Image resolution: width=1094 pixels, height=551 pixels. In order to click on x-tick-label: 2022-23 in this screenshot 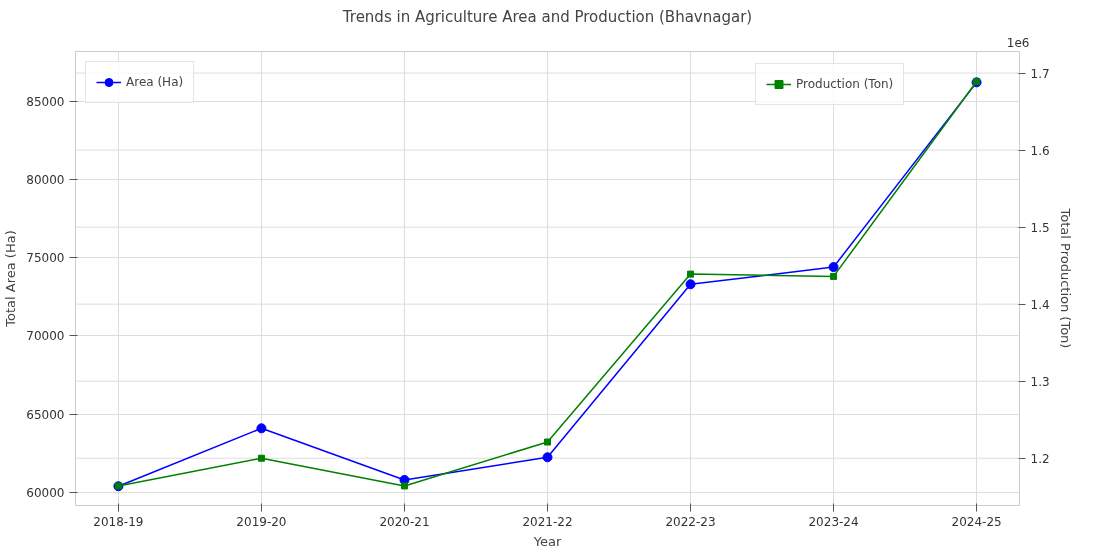, I will do `click(690, 521)`.